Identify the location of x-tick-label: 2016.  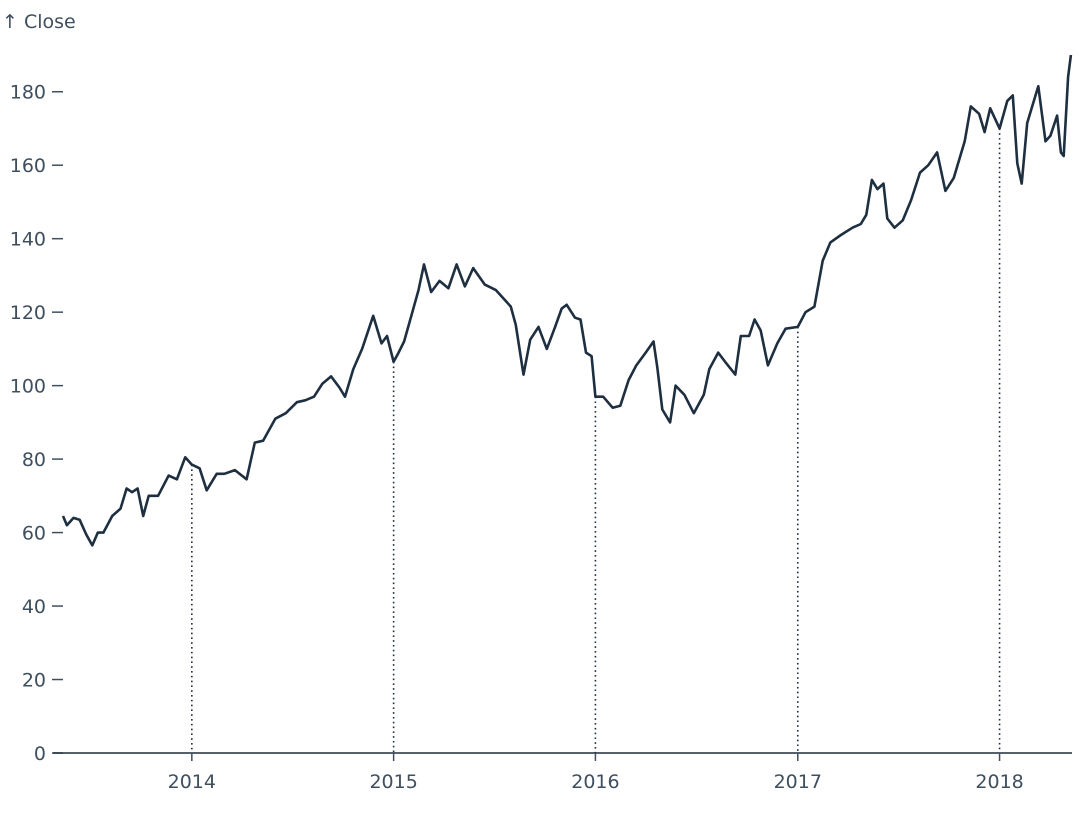
(595, 782).